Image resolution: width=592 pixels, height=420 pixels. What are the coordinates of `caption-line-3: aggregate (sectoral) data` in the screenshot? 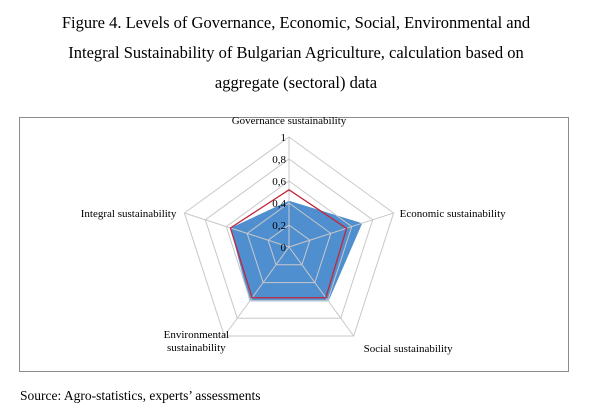 It's located at (296, 82).